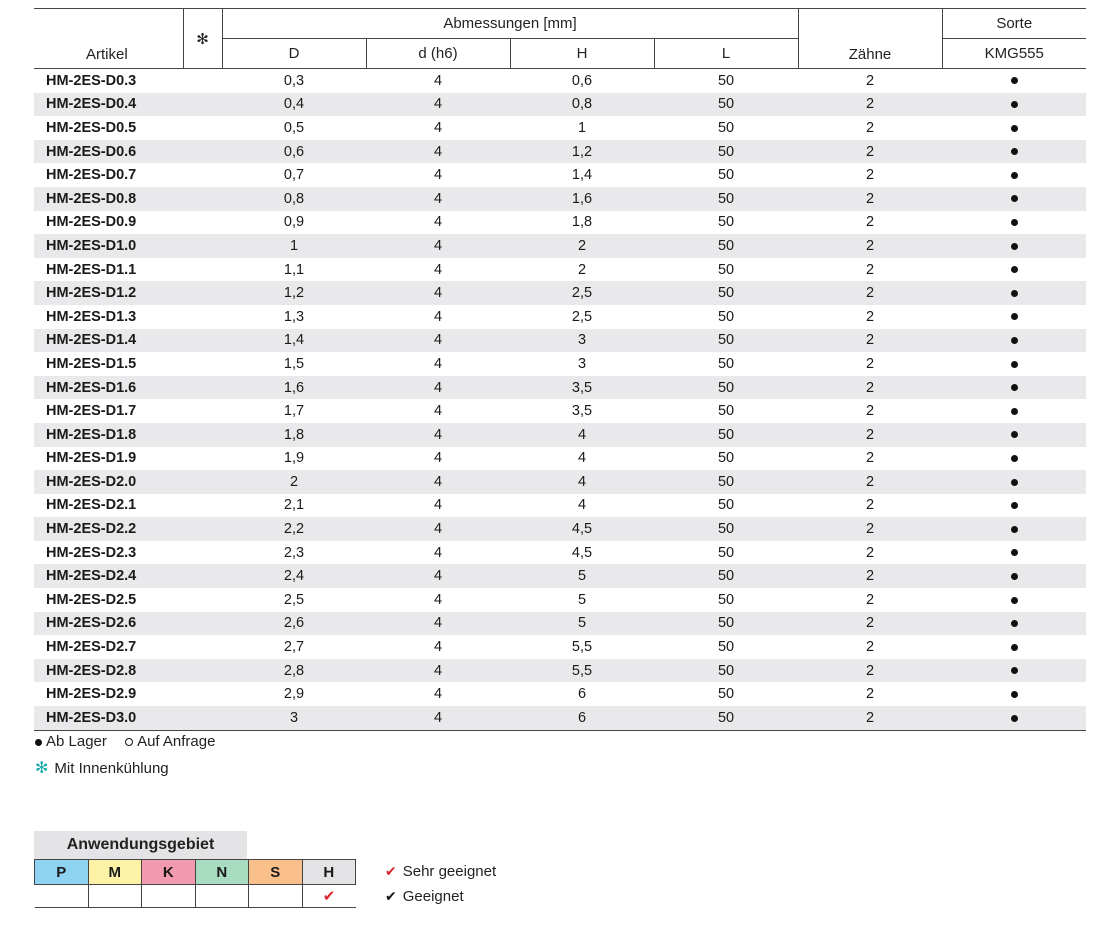  What do you see at coordinates (560, 718) in the screenshot?
I see `table-row: HM-2ES-D3.0 3 4 6 50 2` at bounding box center [560, 718].